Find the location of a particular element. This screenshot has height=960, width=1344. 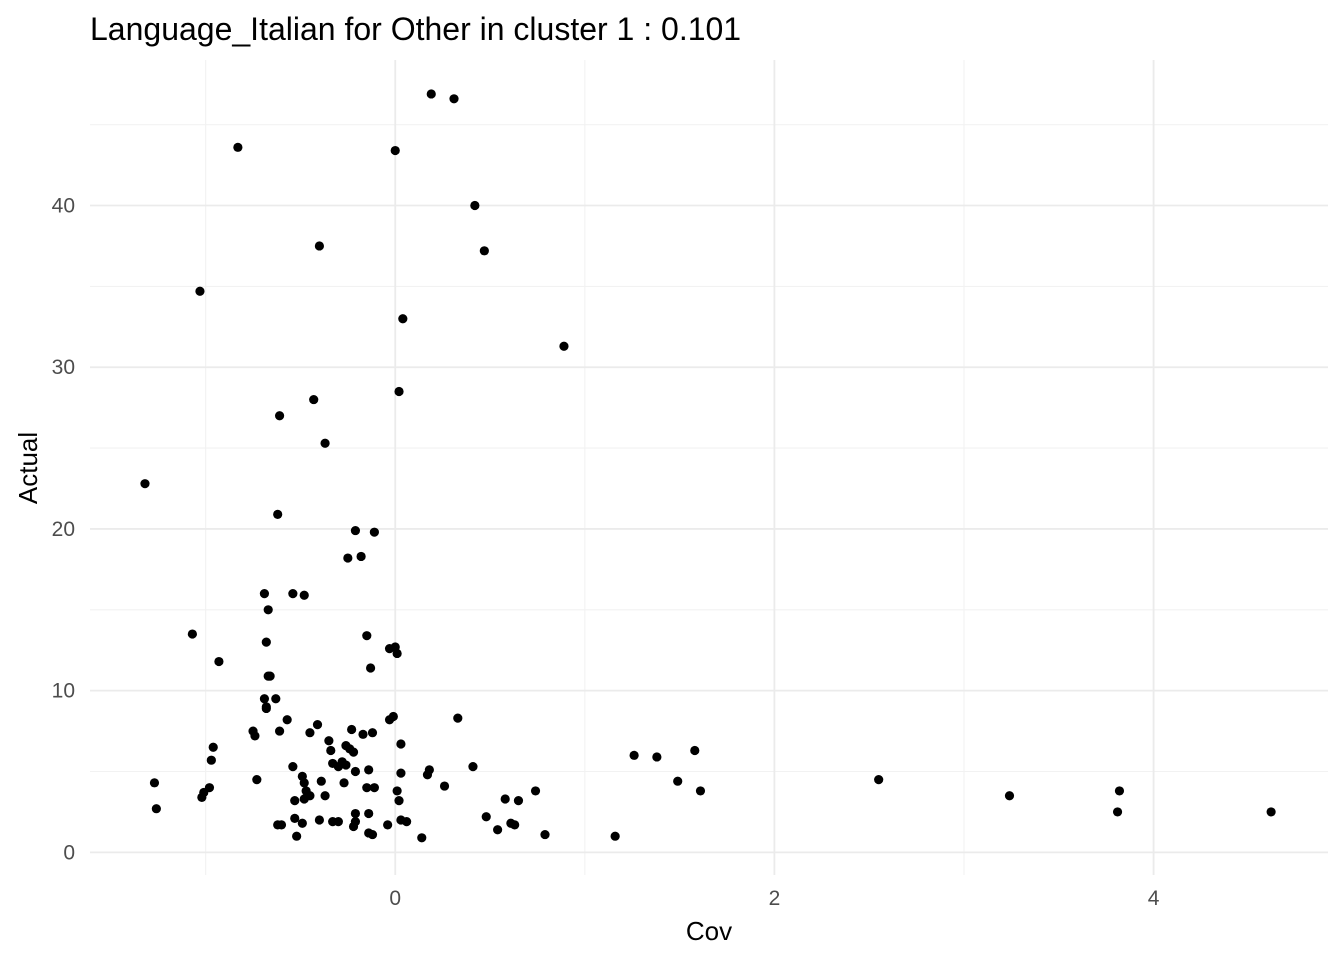

x-tick-label: 4 is located at coordinates (1154, 898).